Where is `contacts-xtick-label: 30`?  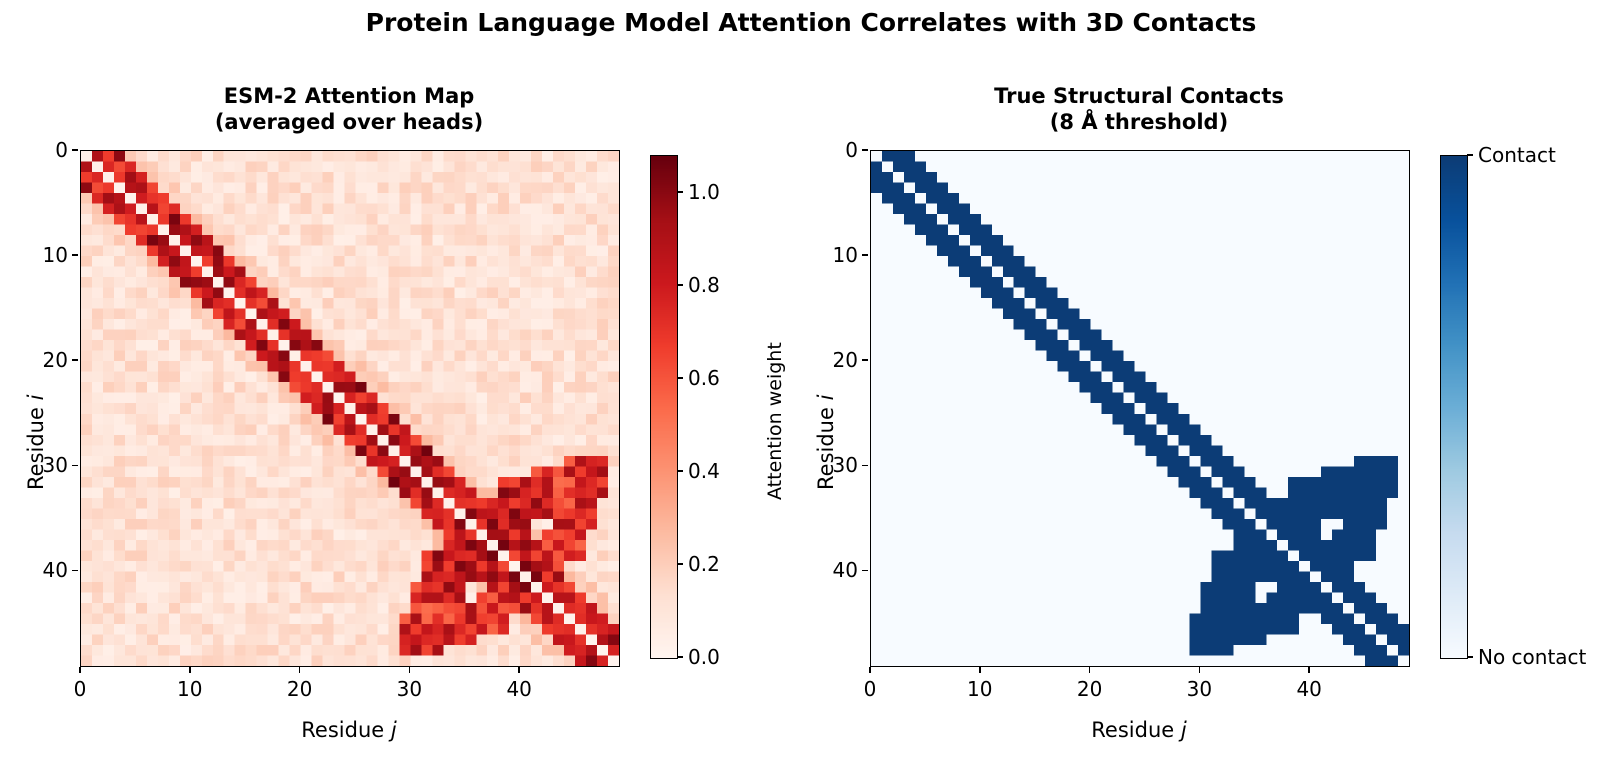 contacts-xtick-label: 30 is located at coordinates (1199, 689).